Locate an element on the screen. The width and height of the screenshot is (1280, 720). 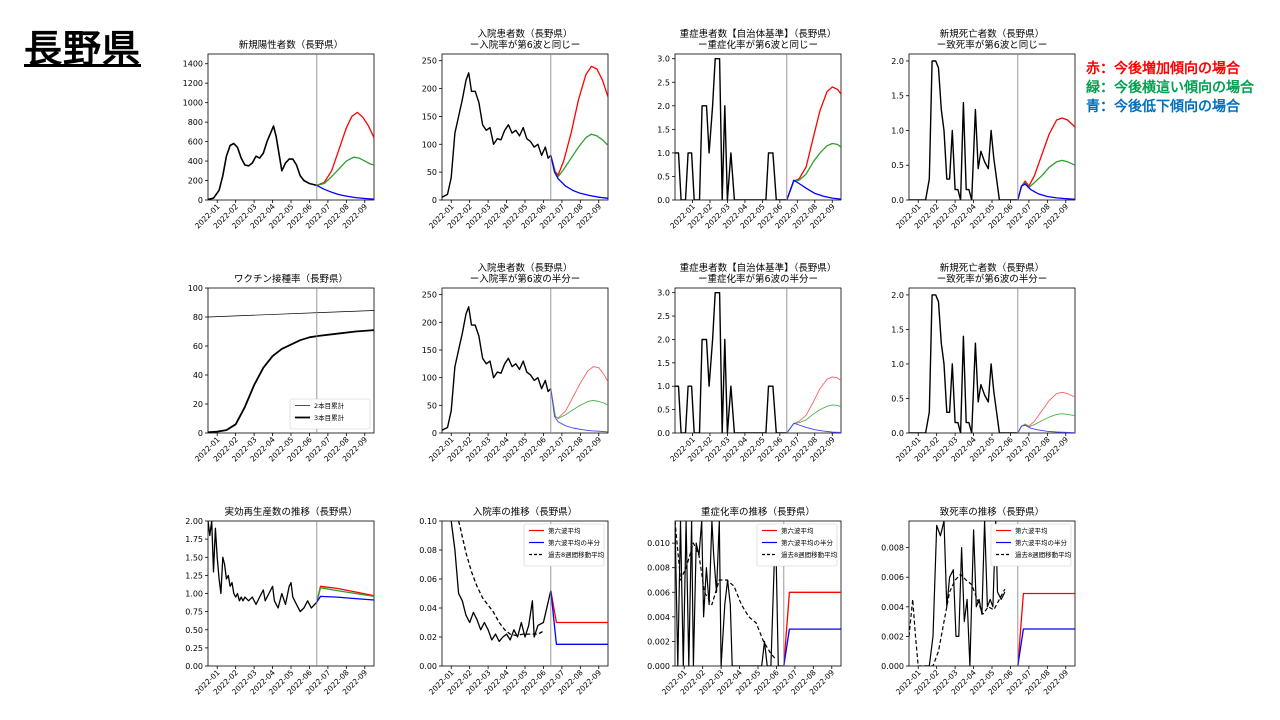
y-tick-label: 2.00 is located at coordinates (194, 521).